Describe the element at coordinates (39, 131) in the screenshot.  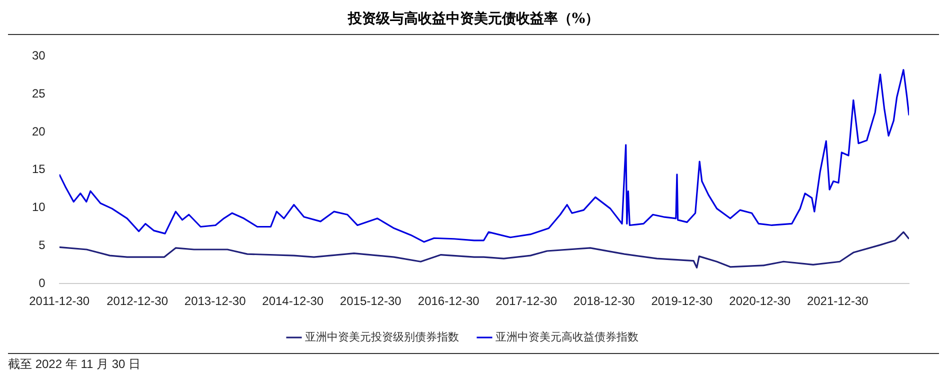
I see `y-tick-label: 20` at that location.